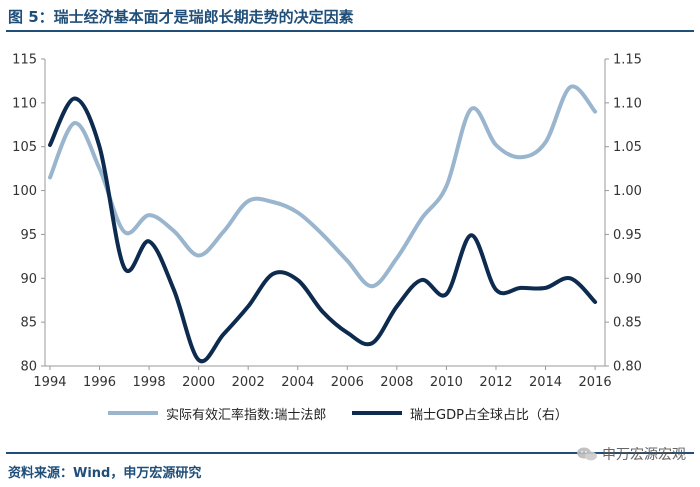 This screenshot has width=700, height=487. I want to click on legend-item-gdp-share: 瑞士GDP占全球占比（右）, so click(460, 413).